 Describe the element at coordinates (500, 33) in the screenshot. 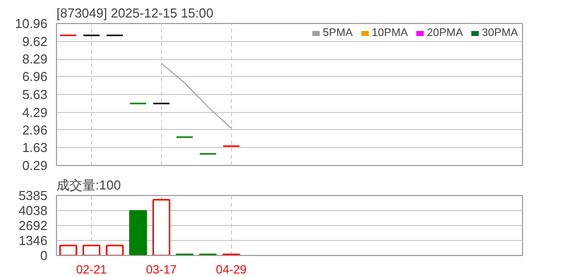

I see `legend-label: 30PMA` at that location.